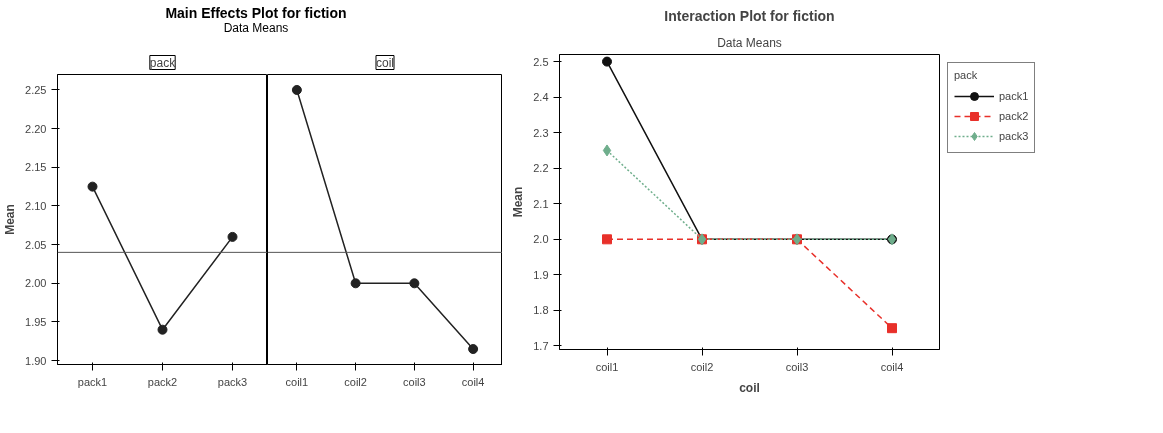  Describe the element at coordinates (36, 360) in the screenshot. I see `y-tick-label: 1.90` at that location.